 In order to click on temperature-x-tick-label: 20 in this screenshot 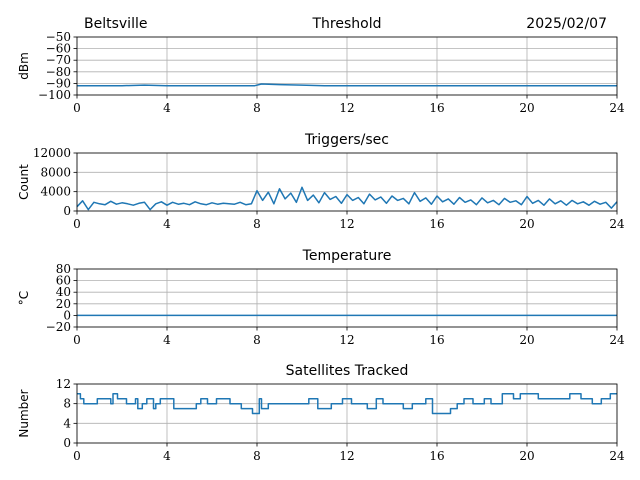, I will do `click(526, 340)`.